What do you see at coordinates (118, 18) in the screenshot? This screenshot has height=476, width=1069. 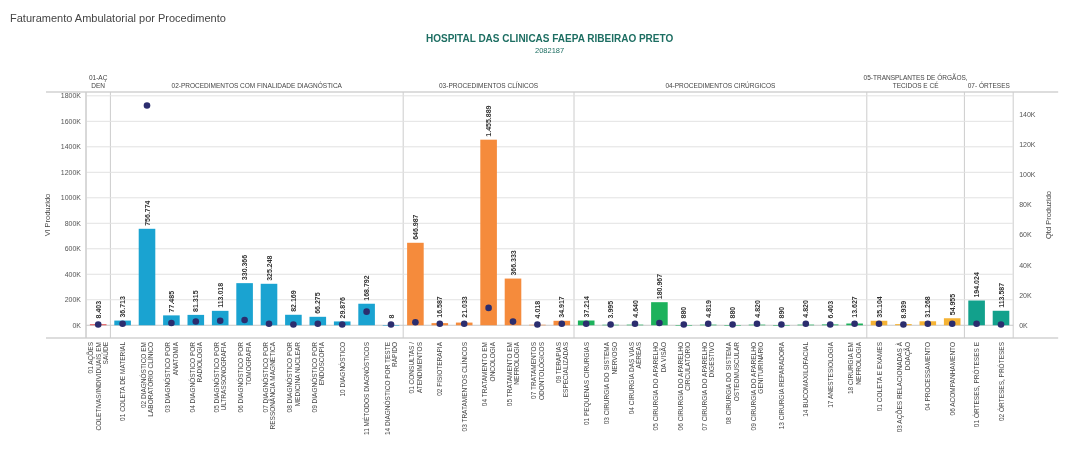 I see `chart-title: Faturamento Ambulatorial por Procedimento` at bounding box center [118, 18].